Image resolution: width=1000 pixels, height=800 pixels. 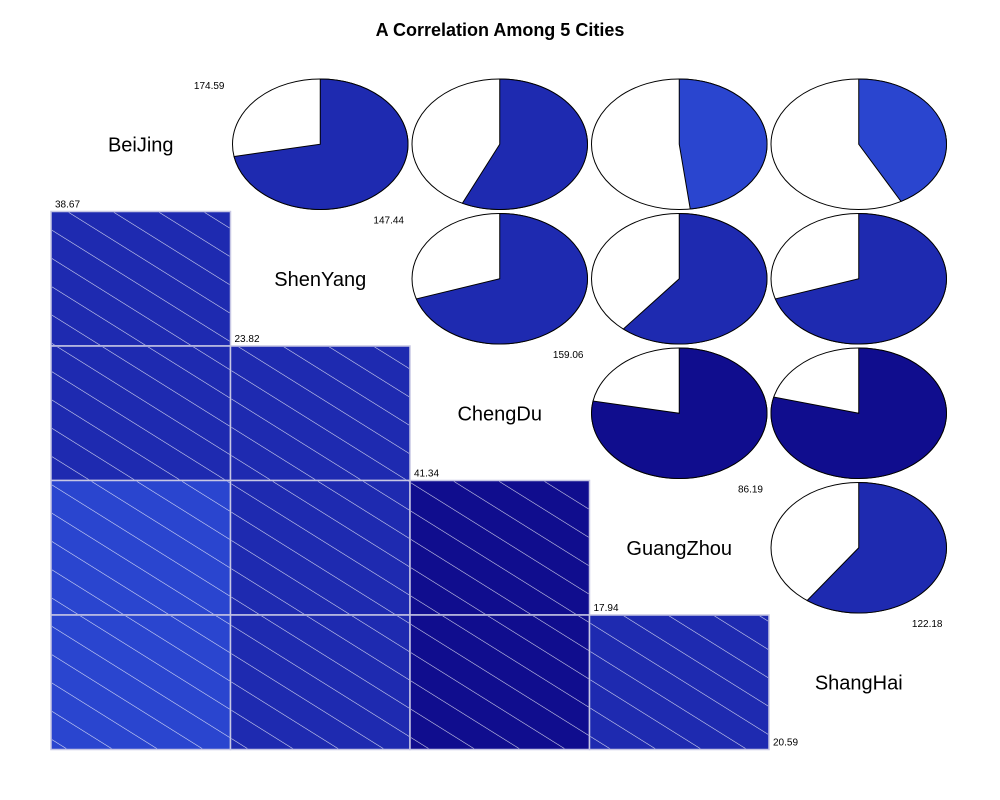 What do you see at coordinates (606, 608) in the screenshot?
I see `range-min-guangzhou: 17.94` at bounding box center [606, 608].